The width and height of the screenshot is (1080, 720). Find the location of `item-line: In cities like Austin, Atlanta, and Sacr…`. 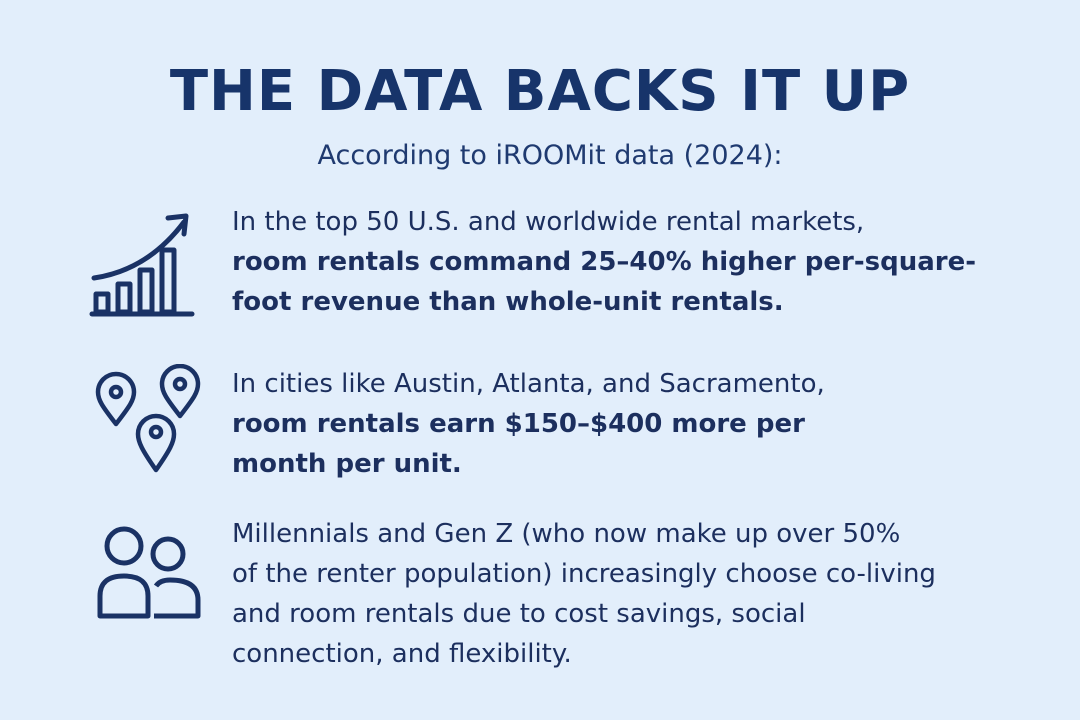

item-line: In cities like Austin, Atlanta, and Sacr… is located at coordinates (528, 384).